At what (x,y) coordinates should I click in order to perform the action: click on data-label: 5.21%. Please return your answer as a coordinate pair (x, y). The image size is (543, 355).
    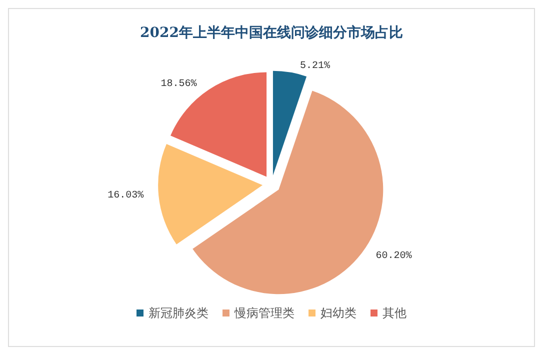
    Looking at the image, I should click on (315, 66).